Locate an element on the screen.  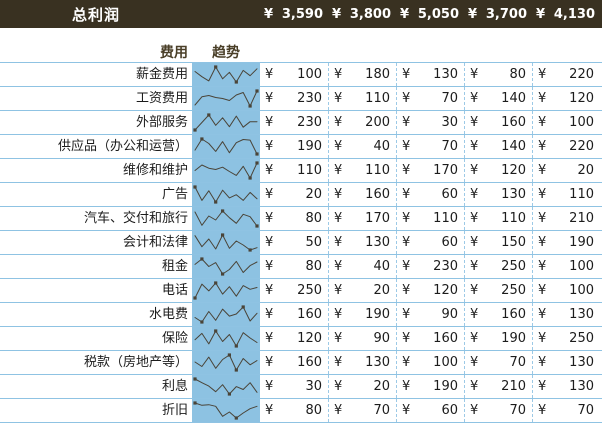
table-row: 利息 ¥30 ¥20 ¥190 ¥210 ¥130 is located at coordinates (301, 387).